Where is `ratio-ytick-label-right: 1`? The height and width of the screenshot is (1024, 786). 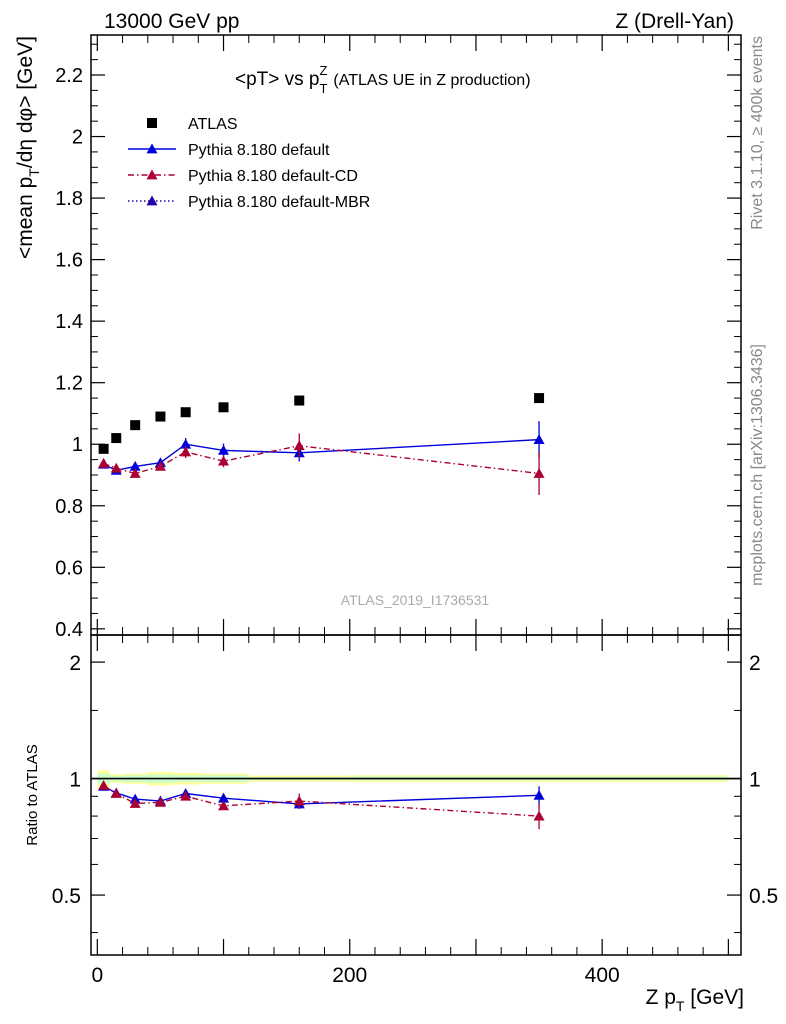
ratio-ytick-label-right: 1 is located at coordinates (755, 780).